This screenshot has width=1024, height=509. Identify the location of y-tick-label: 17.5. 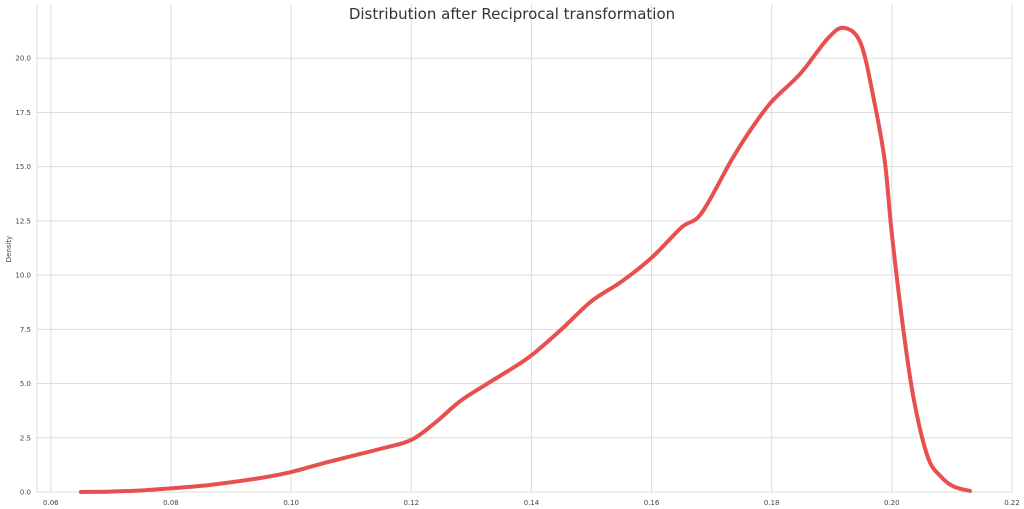
(23, 113).